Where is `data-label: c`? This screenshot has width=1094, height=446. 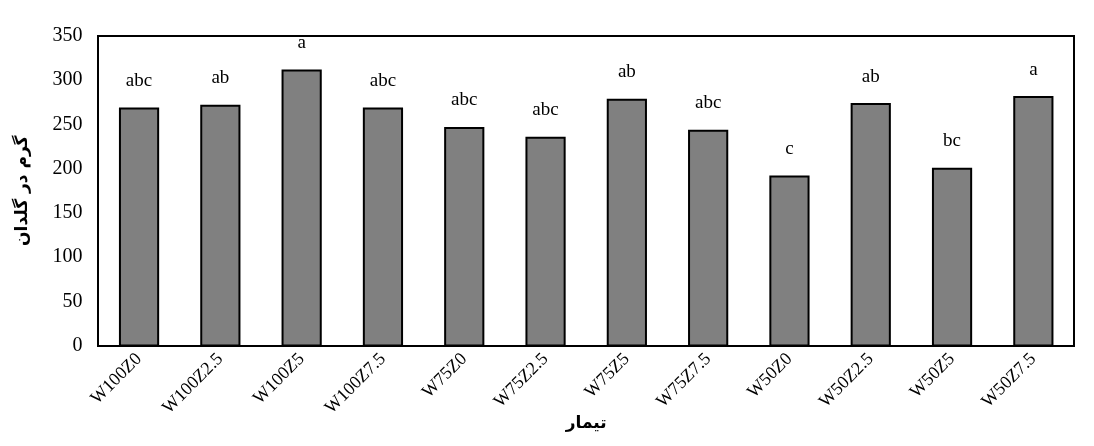 data-label: c is located at coordinates (789, 148).